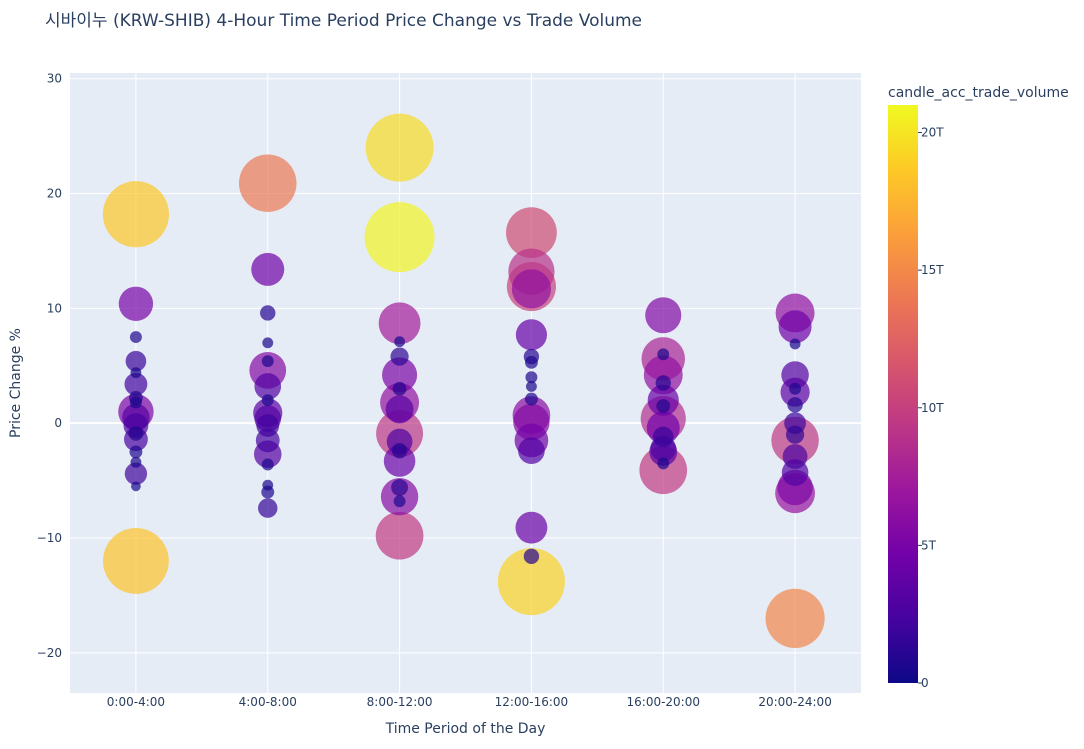  I want to click on x-tick-label: 0:00-4:00, so click(136, 702).